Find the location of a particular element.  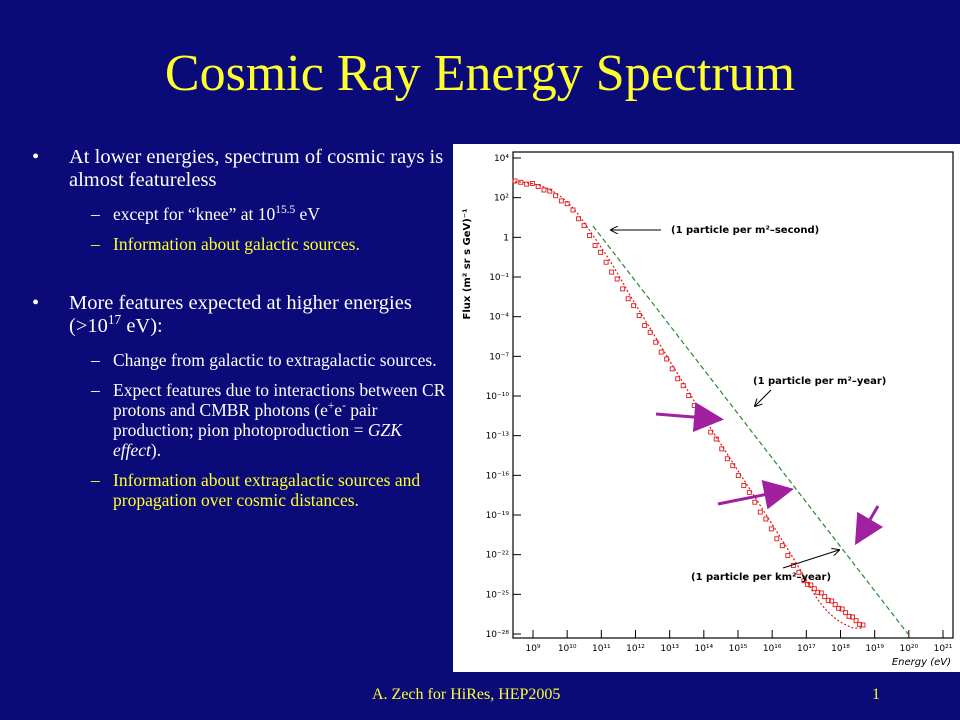

knee-annotation: knee is located at coordinates (617, 411).